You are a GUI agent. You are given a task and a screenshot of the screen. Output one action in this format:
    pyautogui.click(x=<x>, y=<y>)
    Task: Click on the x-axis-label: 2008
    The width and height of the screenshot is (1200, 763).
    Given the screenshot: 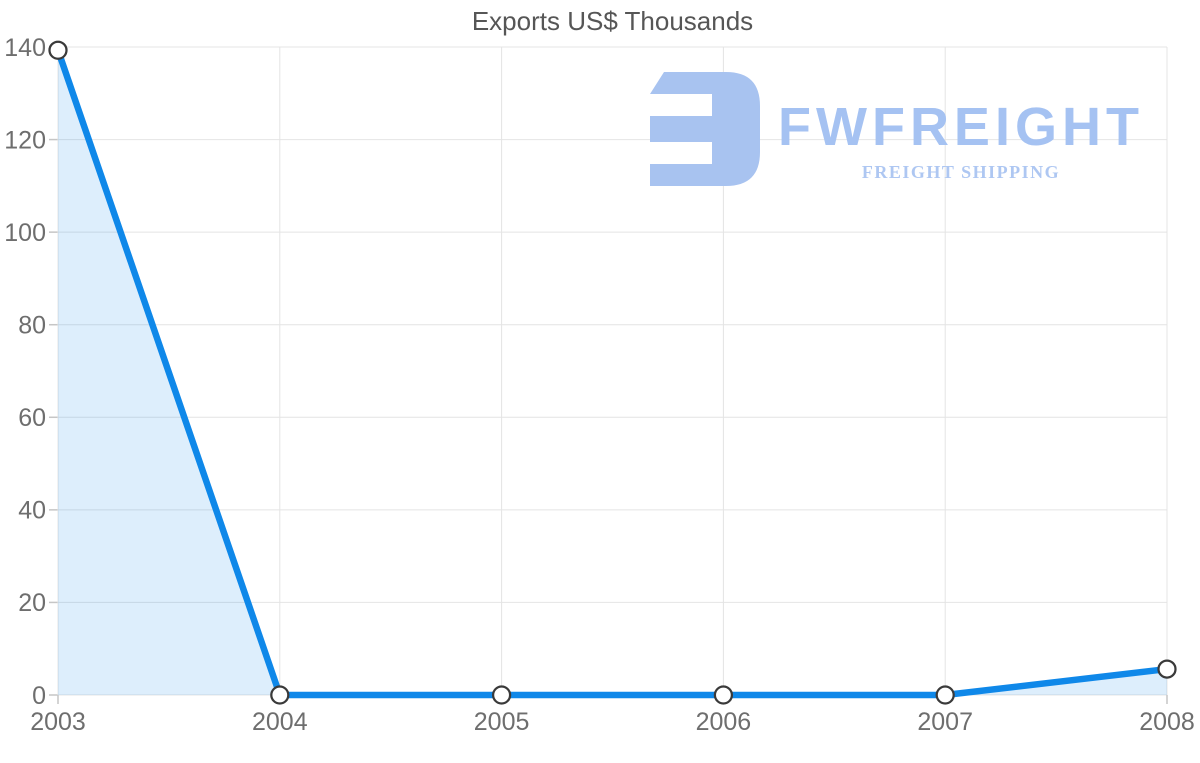 What is the action you would take?
    pyautogui.click(x=1167, y=722)
    